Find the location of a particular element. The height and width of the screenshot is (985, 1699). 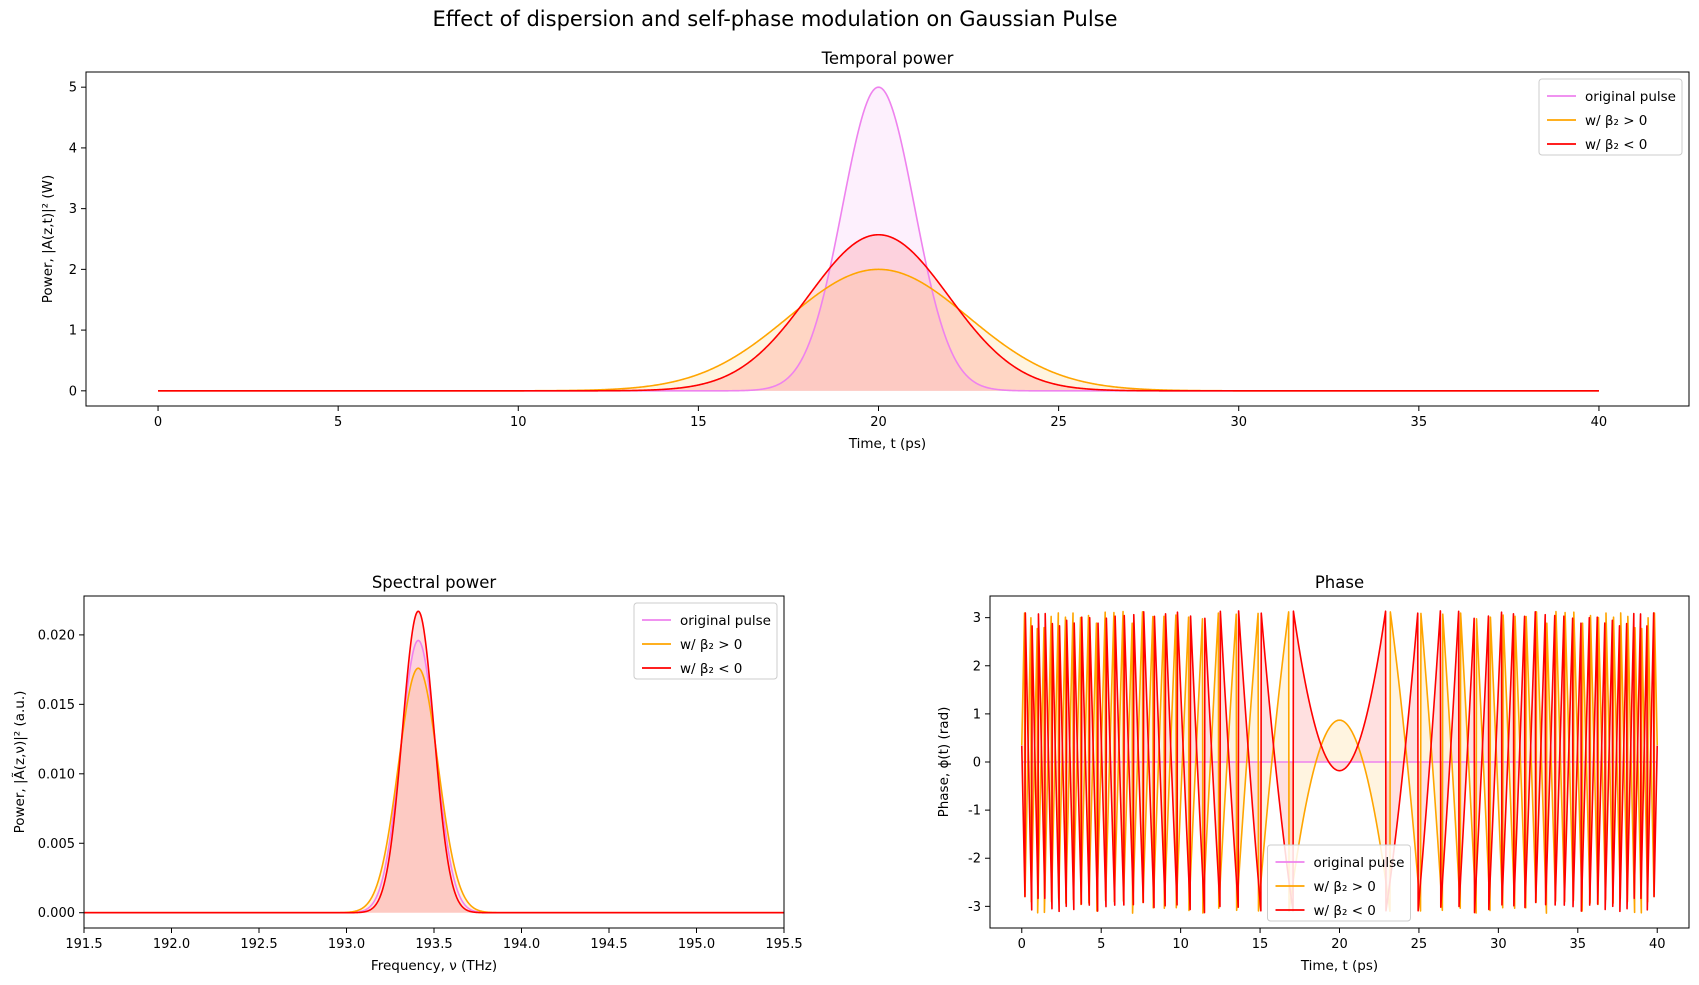

series-fill-original-pulse is located at coordinates (434, 776).